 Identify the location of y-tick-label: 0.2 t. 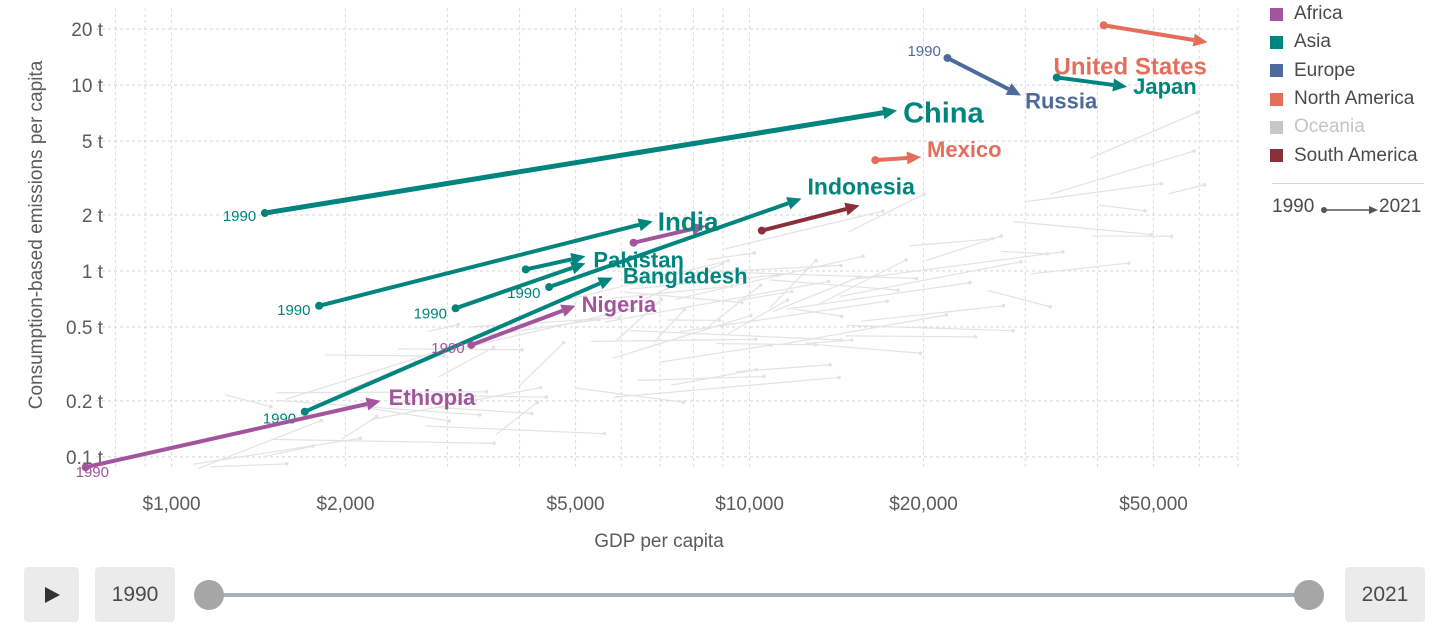
(85, 402).